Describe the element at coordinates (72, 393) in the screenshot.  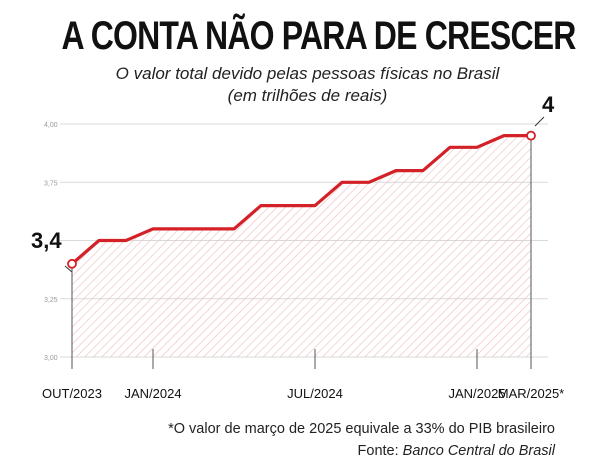
I see `x-tick-label: OUT/2023` at that location.